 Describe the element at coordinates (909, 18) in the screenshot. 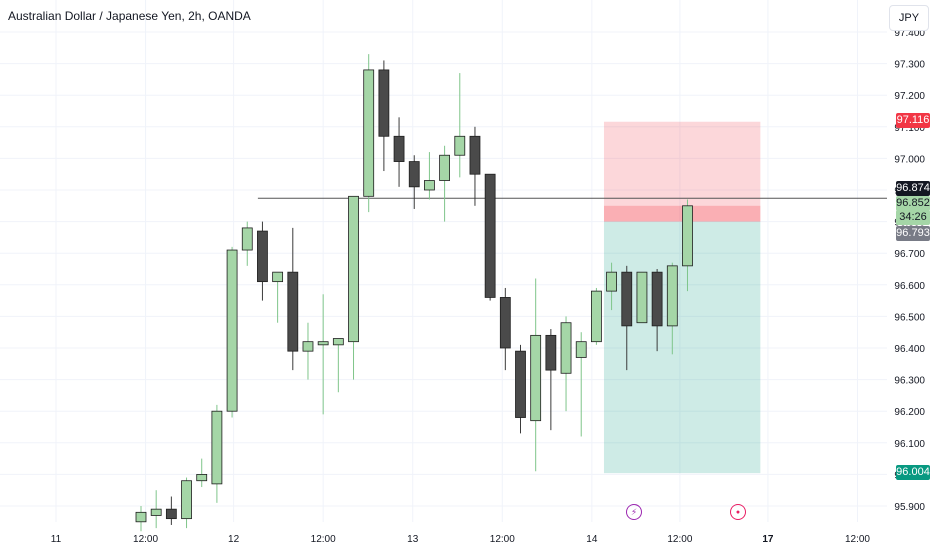

I see `currency-selector: JPY` at that location.